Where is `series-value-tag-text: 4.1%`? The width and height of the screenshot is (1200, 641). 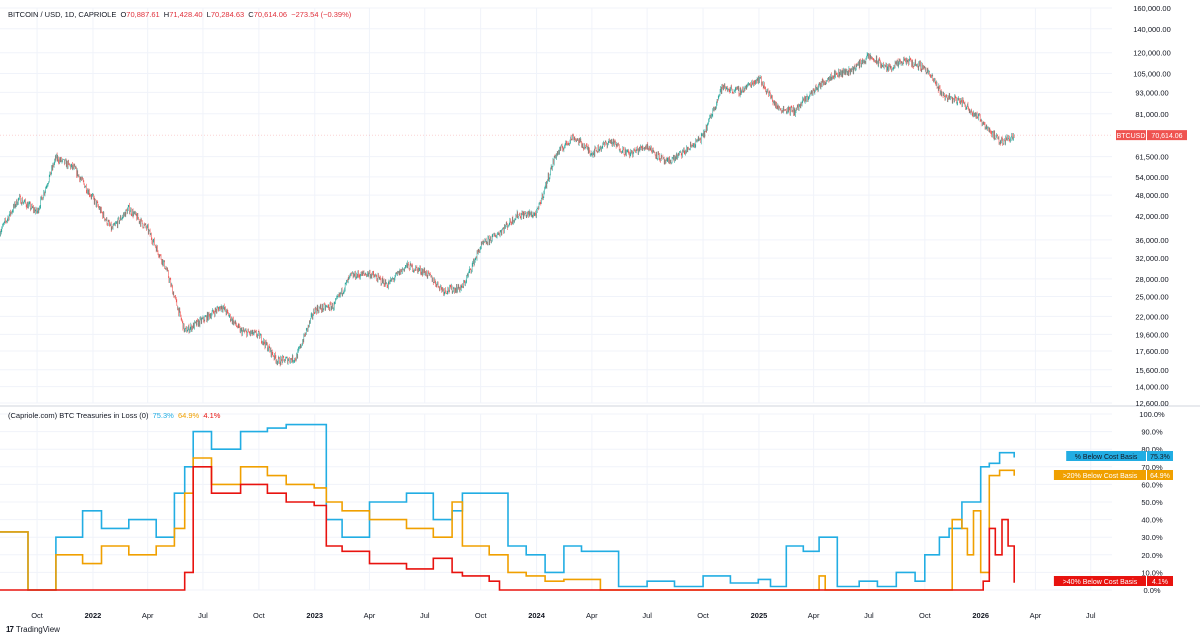 series-value-tag-text: 4.1% is located at coordinates (1160, 582).